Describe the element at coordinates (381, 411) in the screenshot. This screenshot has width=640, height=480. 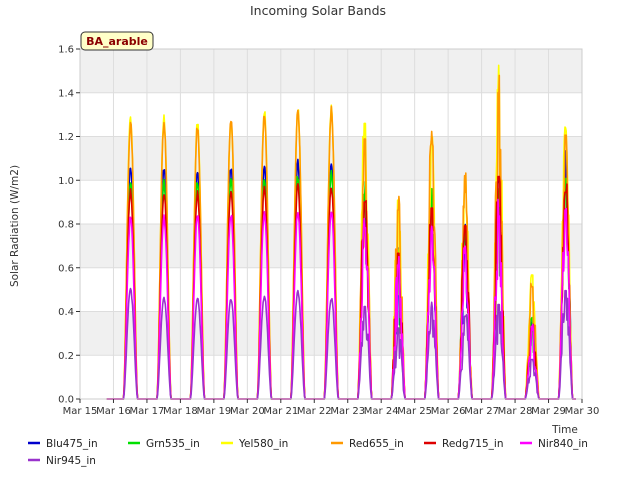
I see `x-tick-label: Mar 24` at that location.